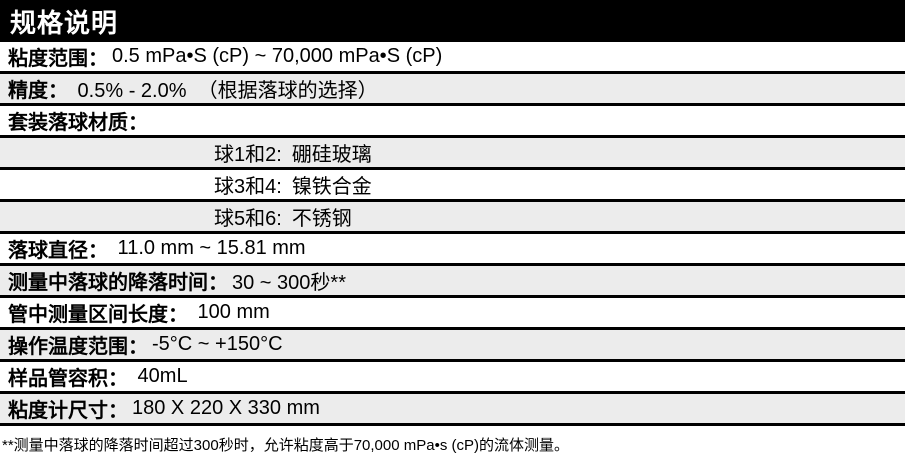  I want to click on spec-row: 套装落球材质：, so click(452, 122).